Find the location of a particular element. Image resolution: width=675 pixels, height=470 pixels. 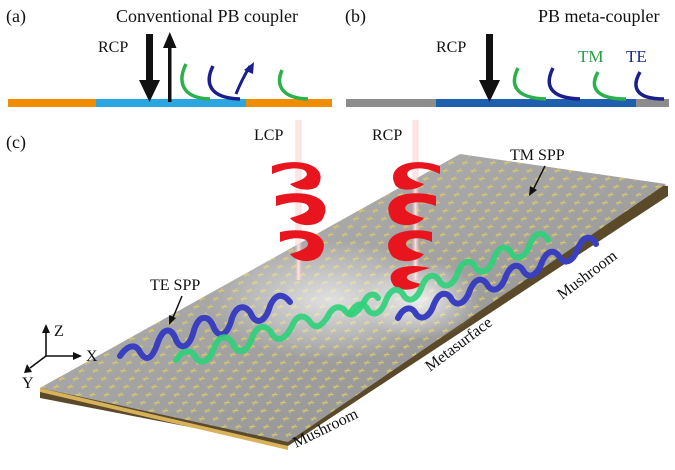

panel-a-te-arrow-head is located at coordinates (249, 68).